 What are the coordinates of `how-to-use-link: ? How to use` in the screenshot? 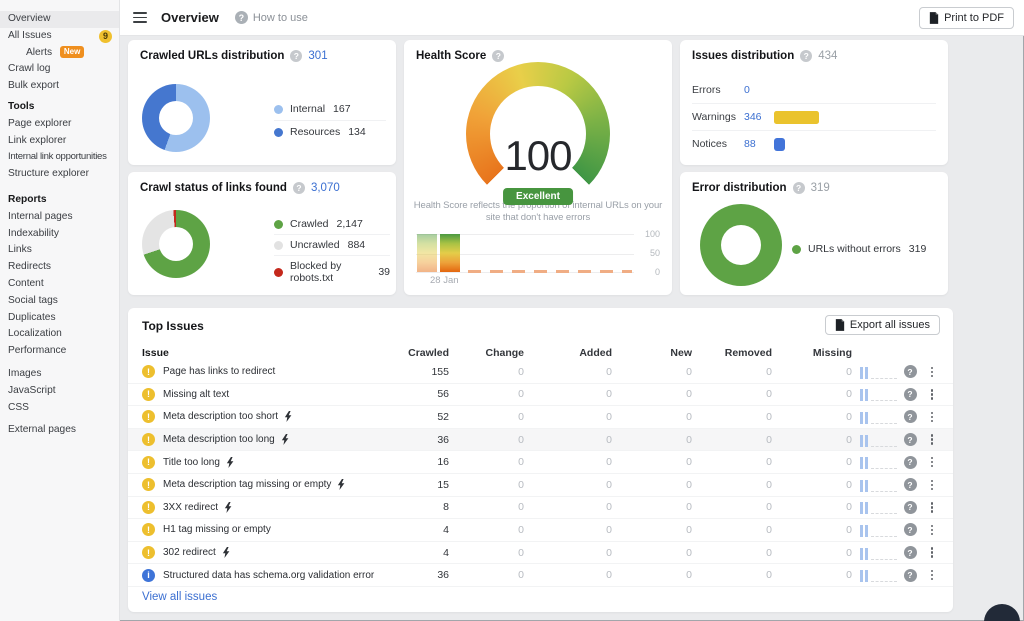 It's located at (271, 17).